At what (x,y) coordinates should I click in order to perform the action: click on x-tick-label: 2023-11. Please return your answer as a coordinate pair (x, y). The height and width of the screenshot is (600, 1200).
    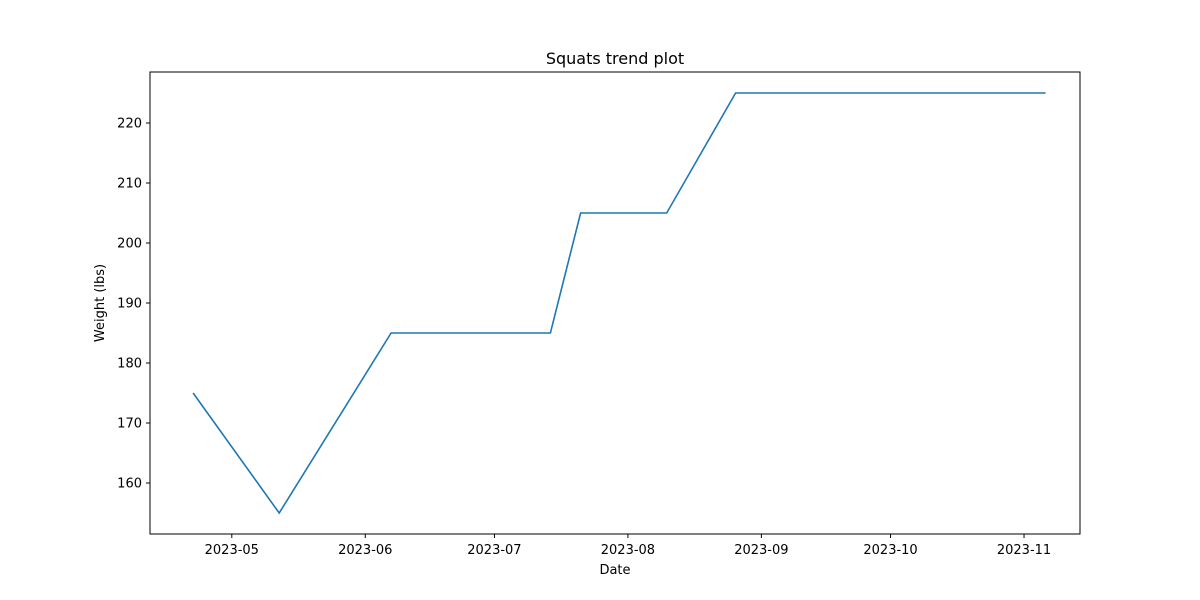
    Looking at the image, I should click on (1024, 550).